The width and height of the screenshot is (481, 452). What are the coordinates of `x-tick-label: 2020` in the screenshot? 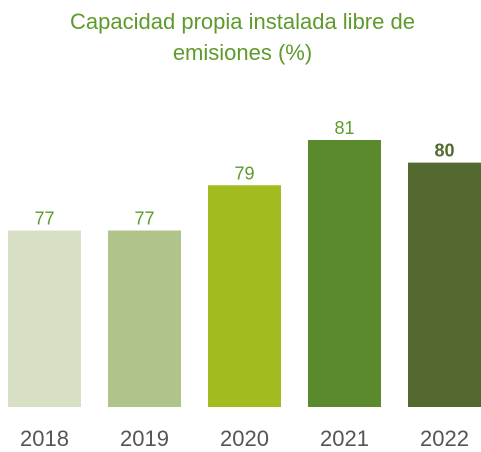 It's located at (244, 438).